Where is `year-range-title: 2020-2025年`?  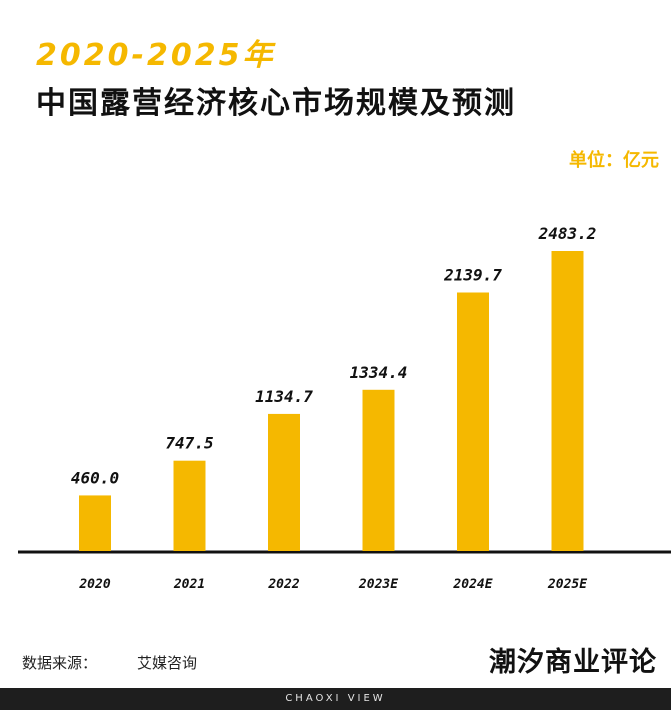 year-range-title: 2020-2025年 is located at coordinates (156, 55).